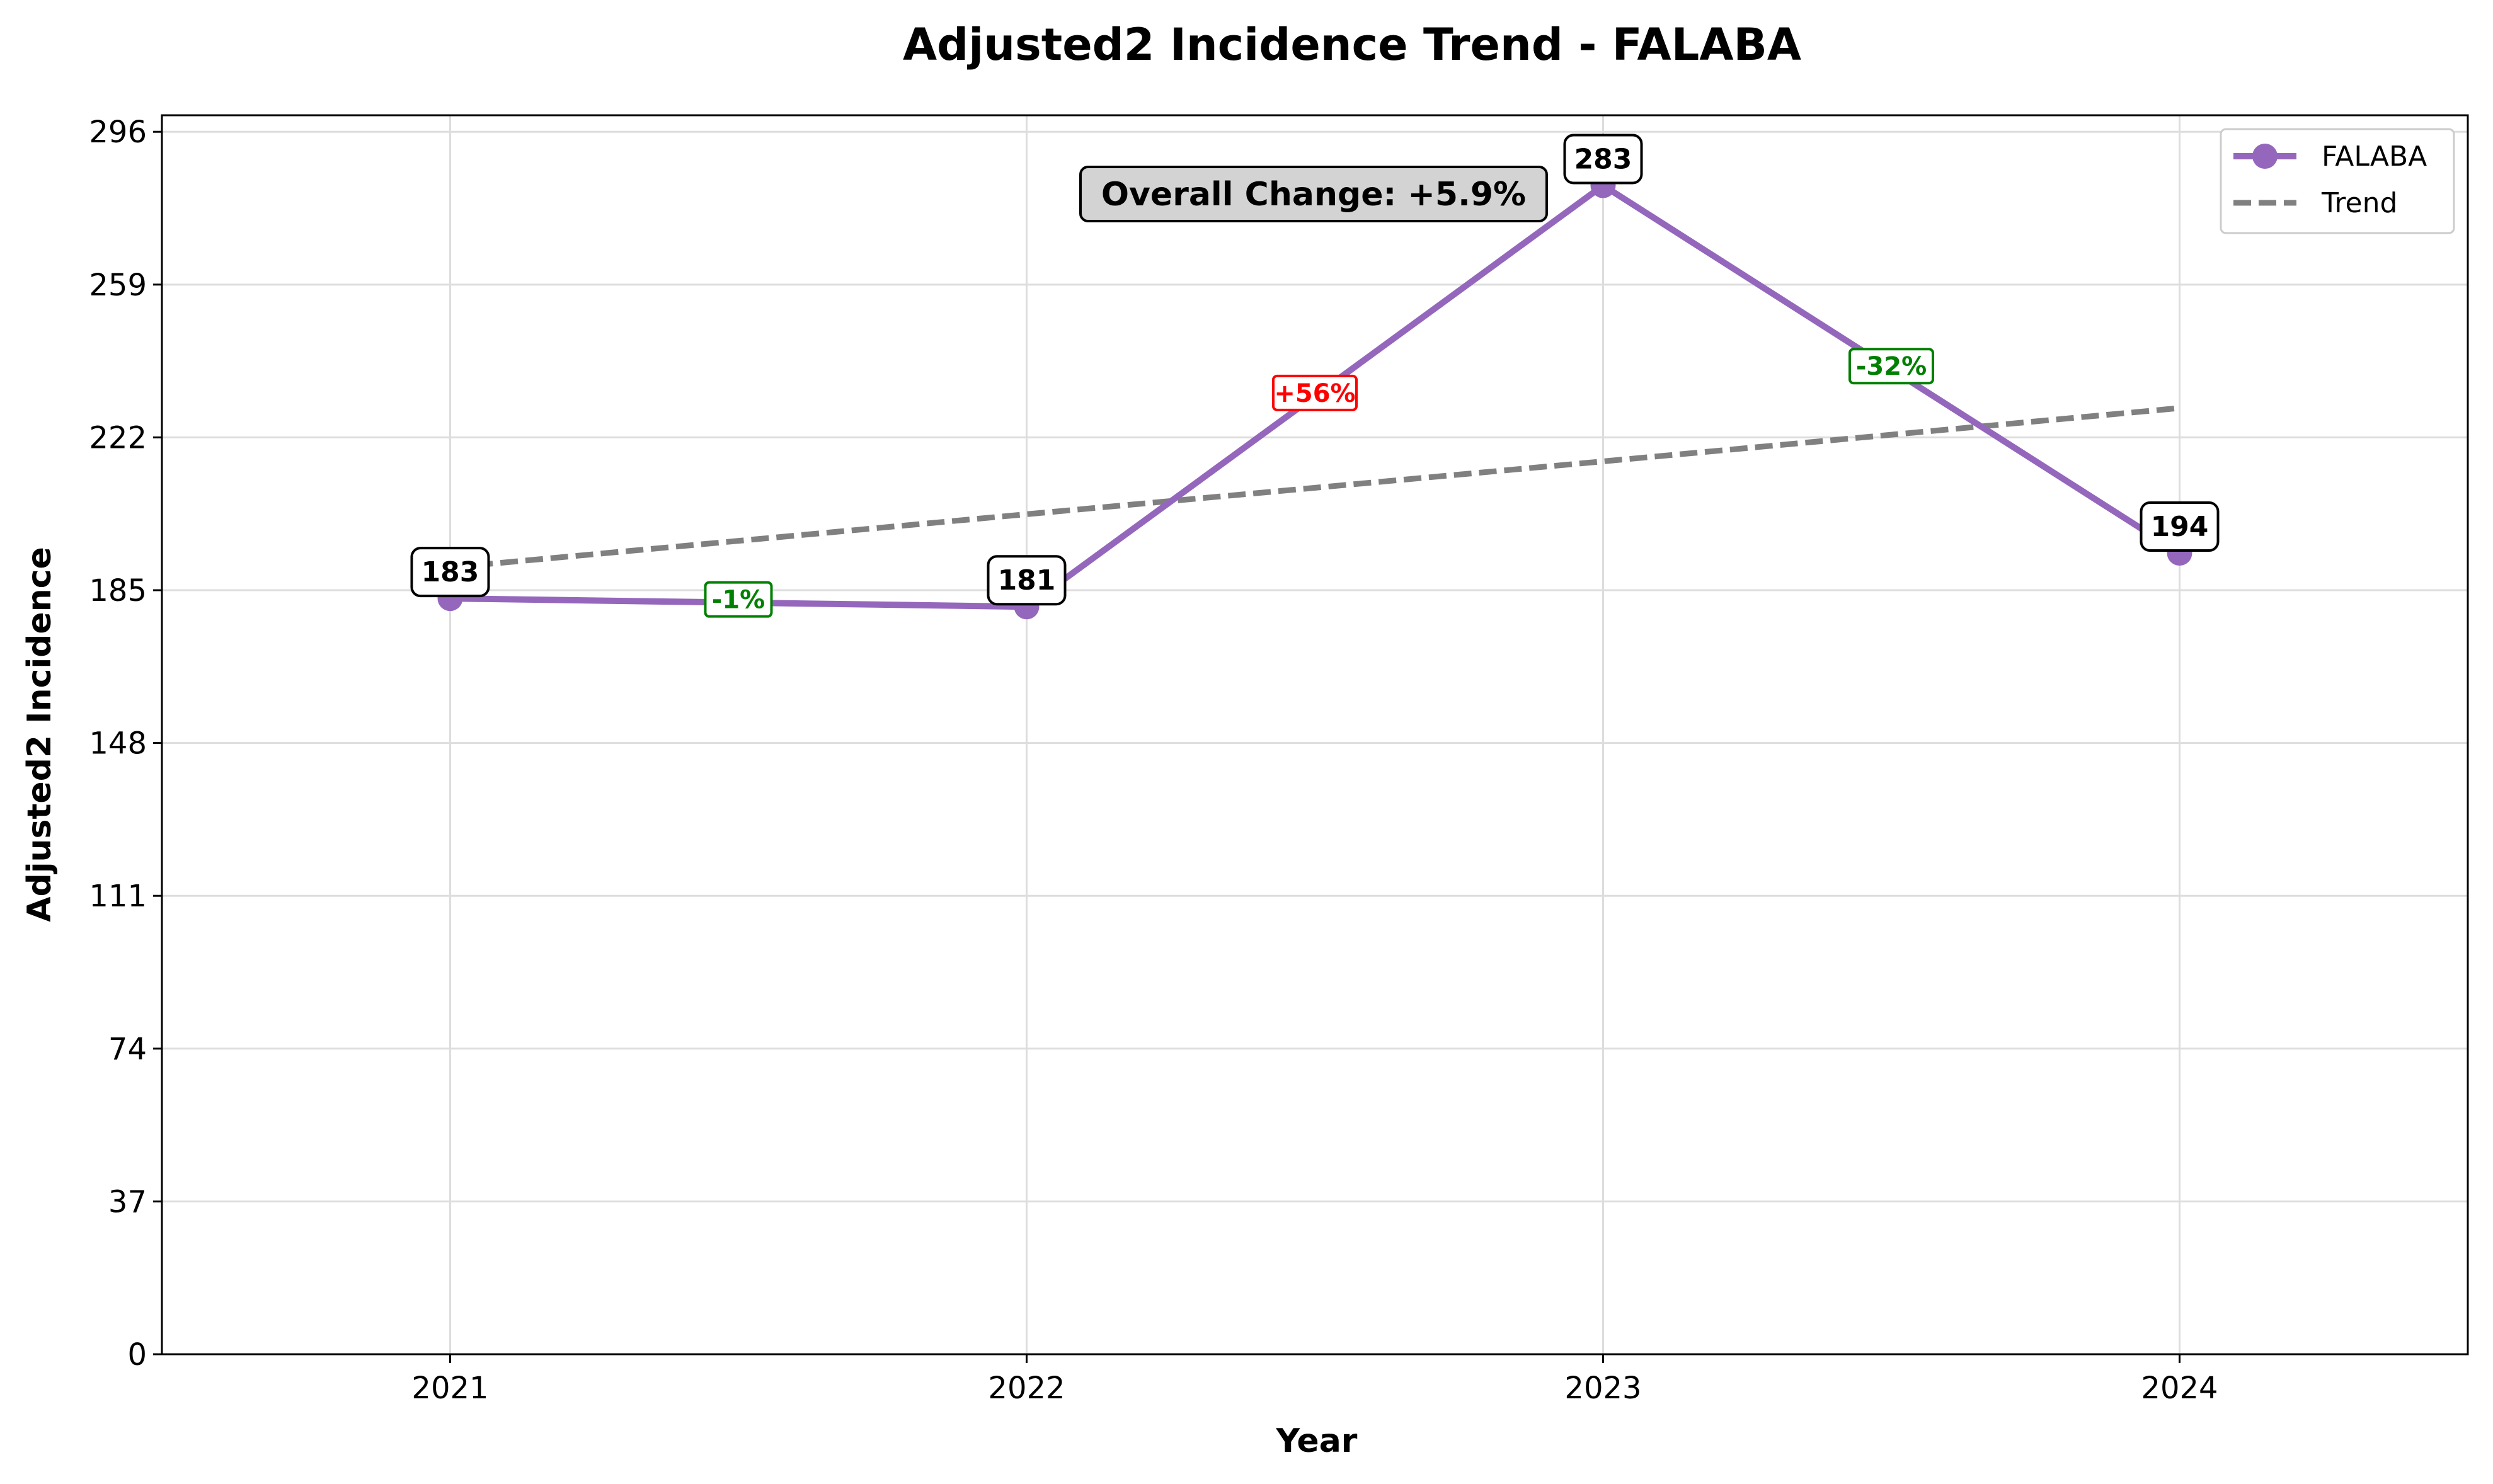  Describe the element at coordinates (449, 1388) in the screenshot. I see `x-tick-label: 2021` at that location.